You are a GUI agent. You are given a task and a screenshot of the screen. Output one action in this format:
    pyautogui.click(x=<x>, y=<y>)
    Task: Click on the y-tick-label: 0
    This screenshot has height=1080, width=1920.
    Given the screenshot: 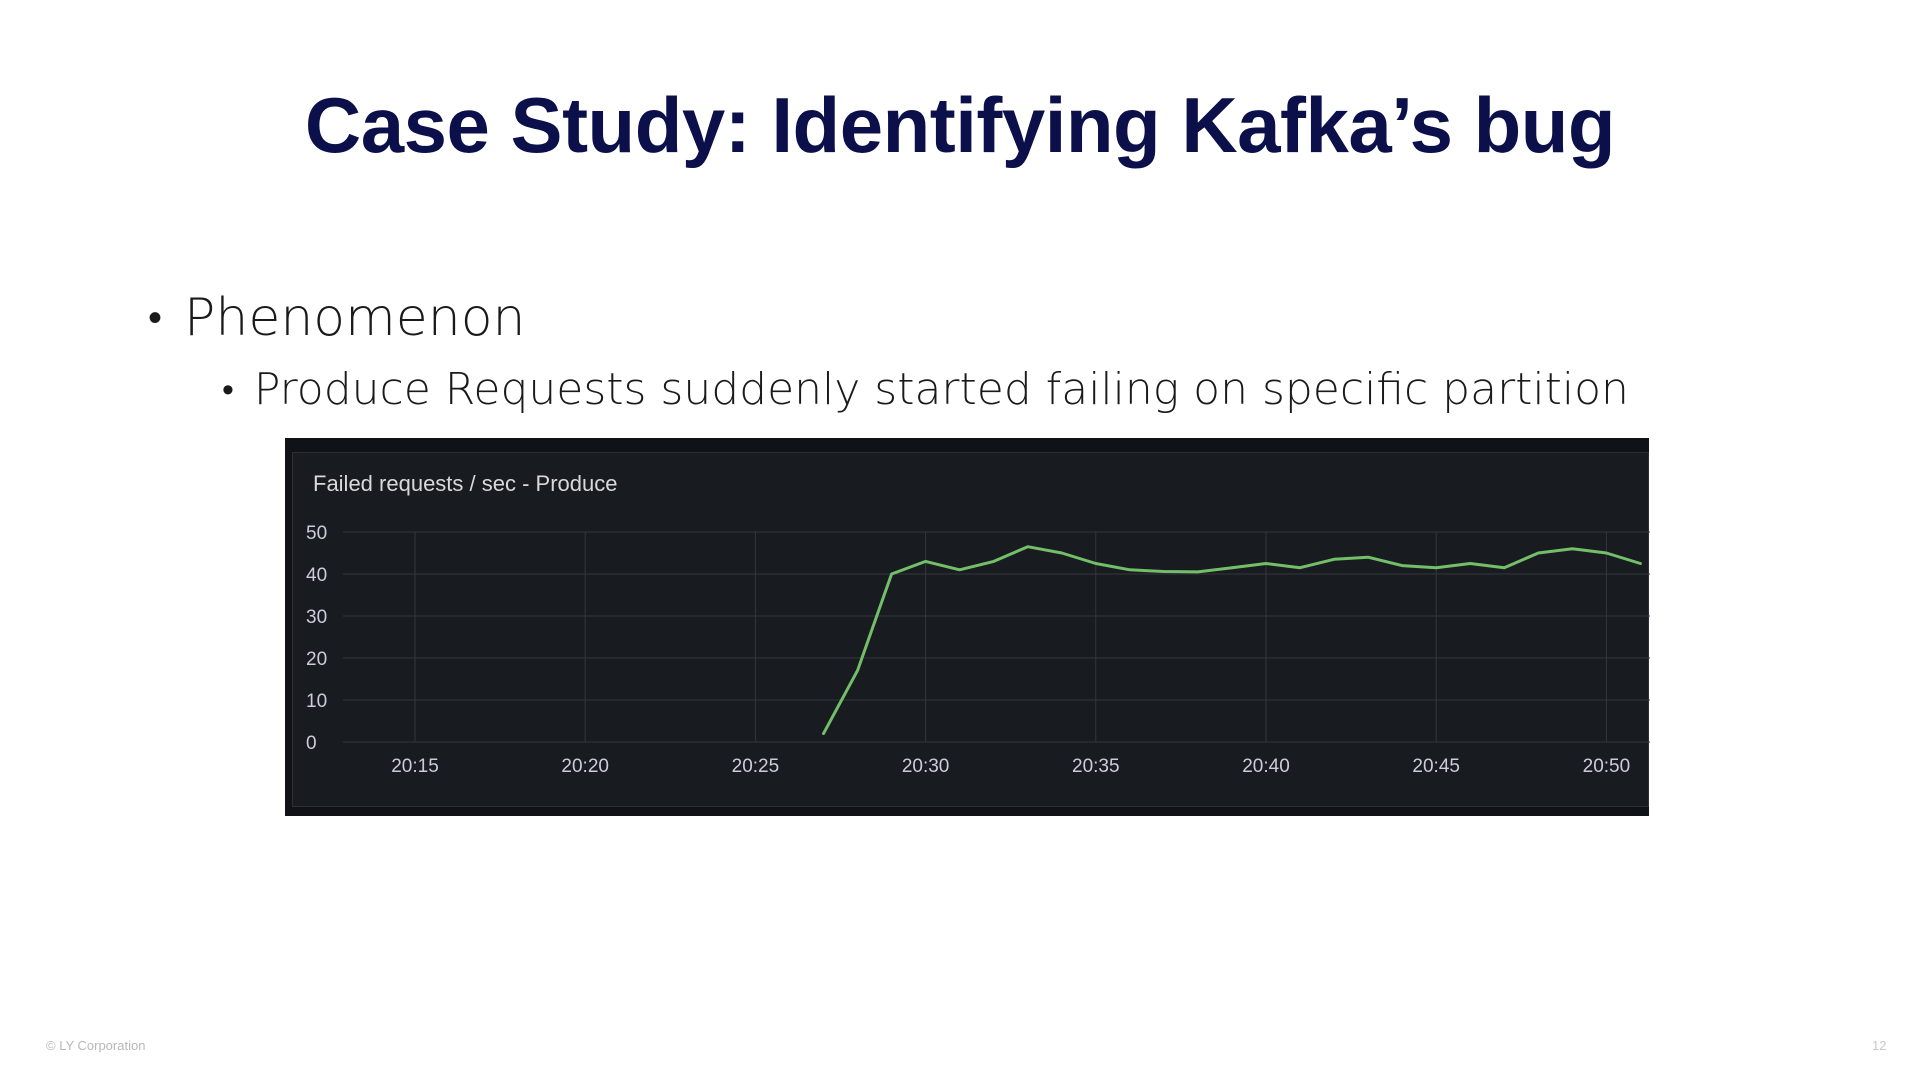 What is the action you would take?
    pyautogui.click(x=311, y=743)
    